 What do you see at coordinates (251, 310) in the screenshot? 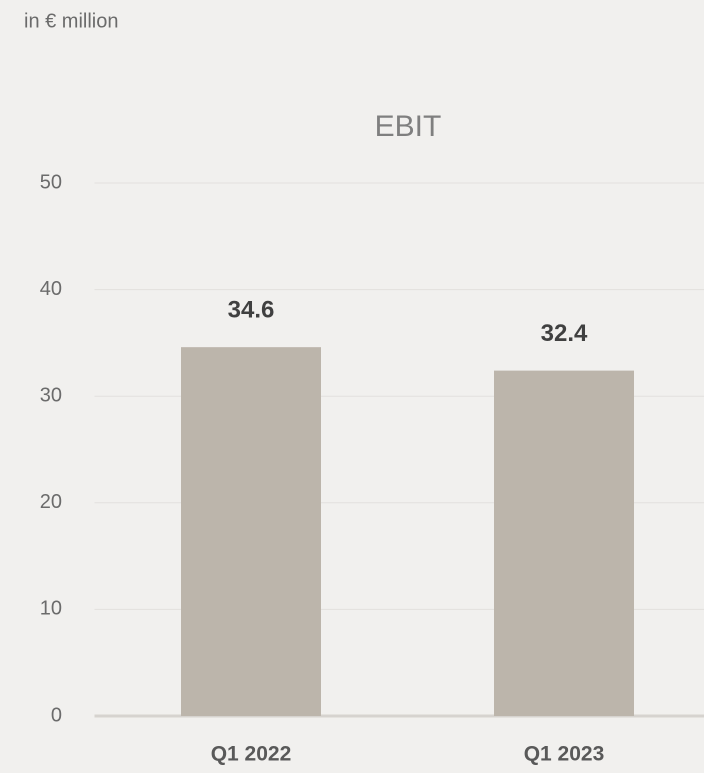
I see `data-label: 34.6` at bounding box center [251, 310].